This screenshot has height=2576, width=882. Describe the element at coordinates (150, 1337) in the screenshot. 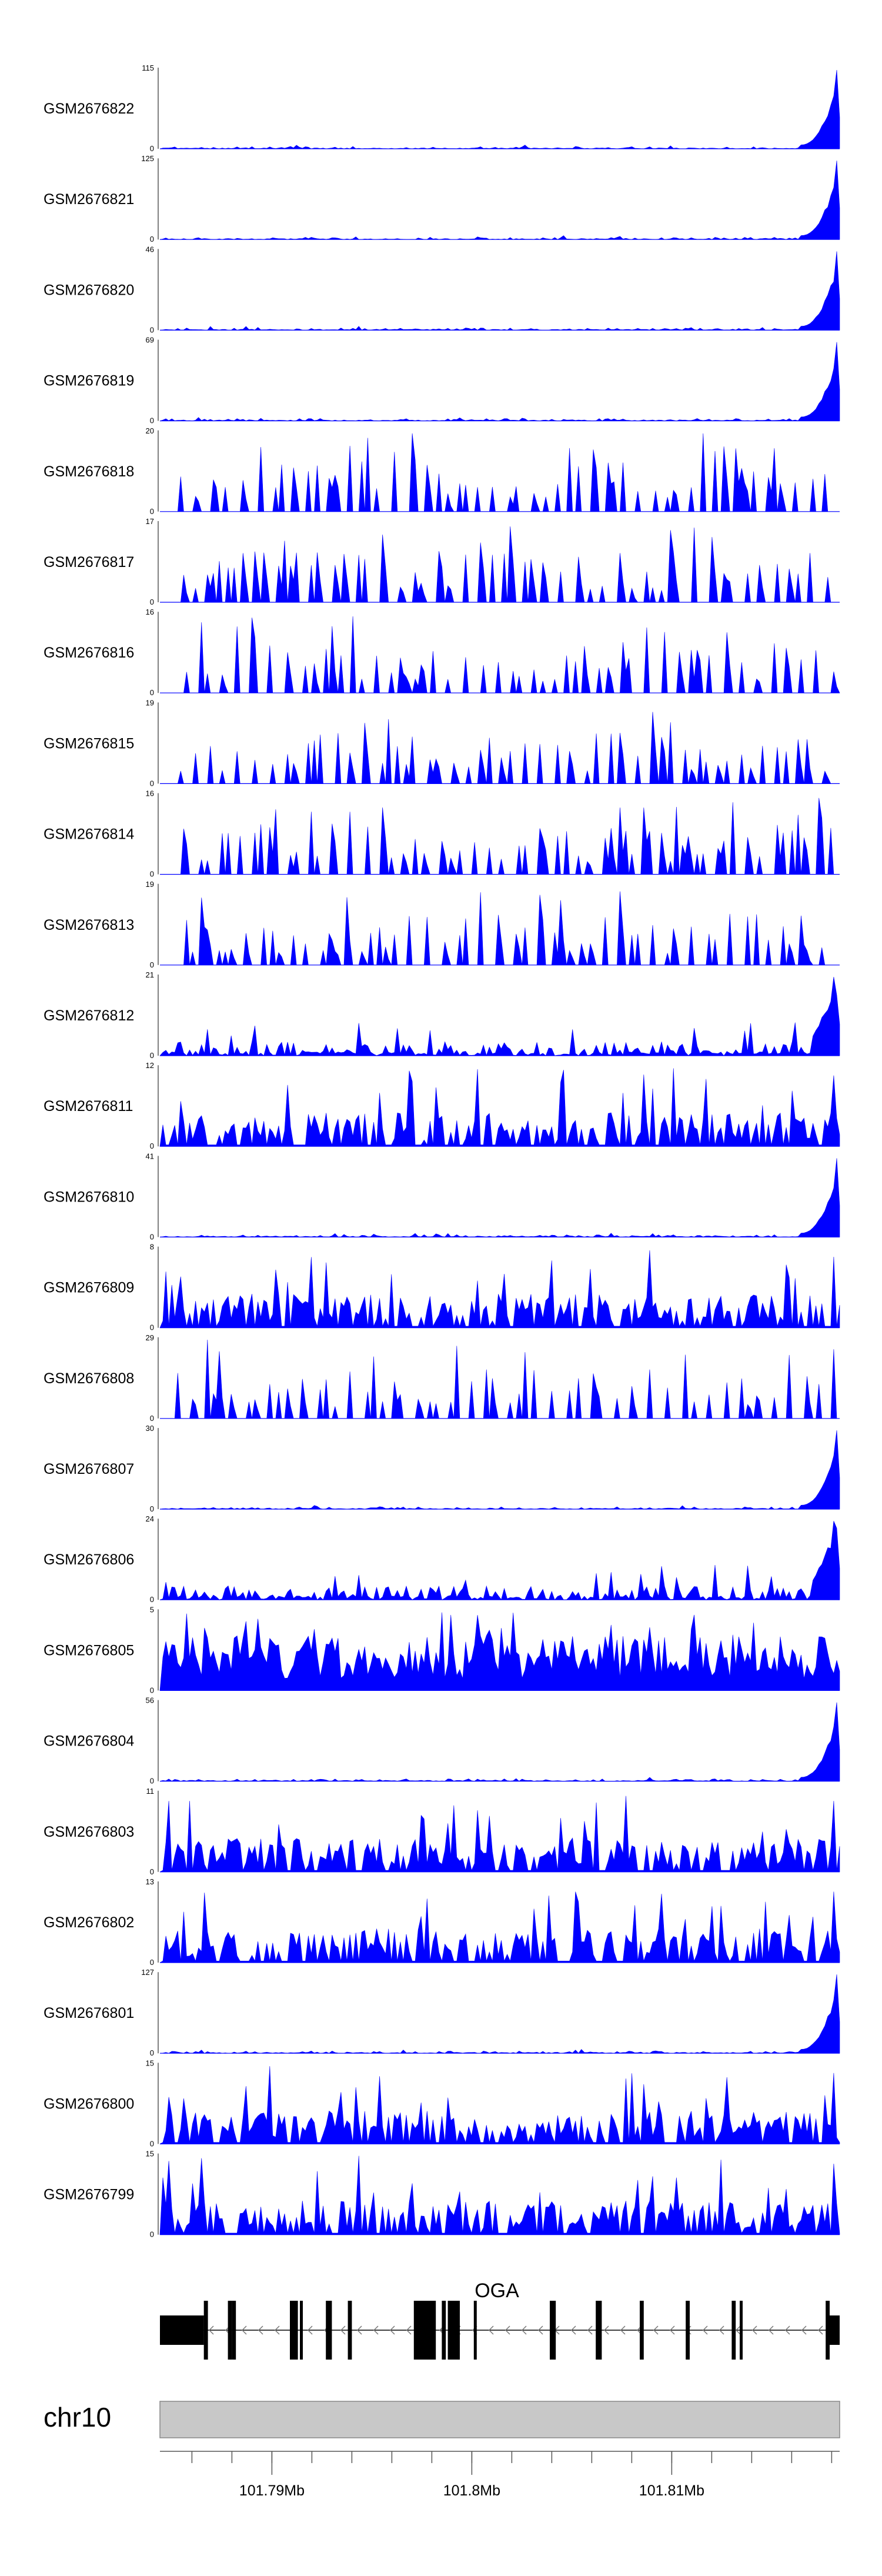

I see `track-max-label: 29` at that location.